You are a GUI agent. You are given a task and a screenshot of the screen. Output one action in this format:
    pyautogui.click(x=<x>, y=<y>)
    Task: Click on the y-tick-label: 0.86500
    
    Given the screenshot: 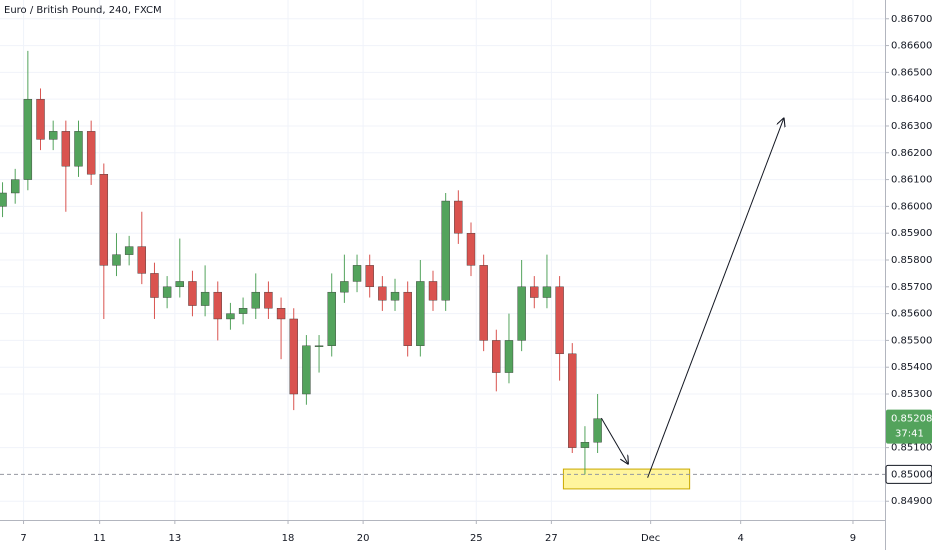 What is the action you would take?
    pyautogui.click(x=911, y=72)
    